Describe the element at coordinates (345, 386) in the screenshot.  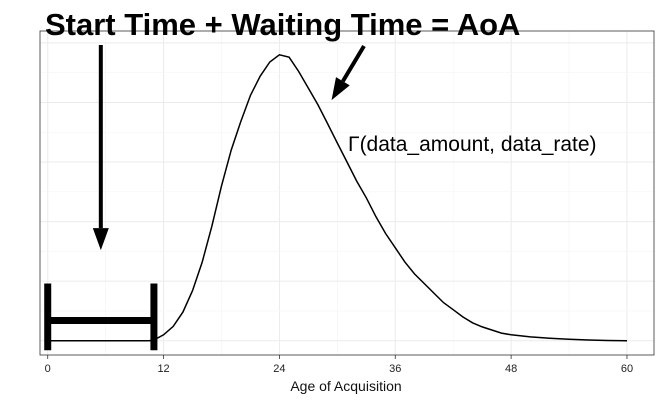
I see `x-axis-label: Age of Acquisition` at that location.